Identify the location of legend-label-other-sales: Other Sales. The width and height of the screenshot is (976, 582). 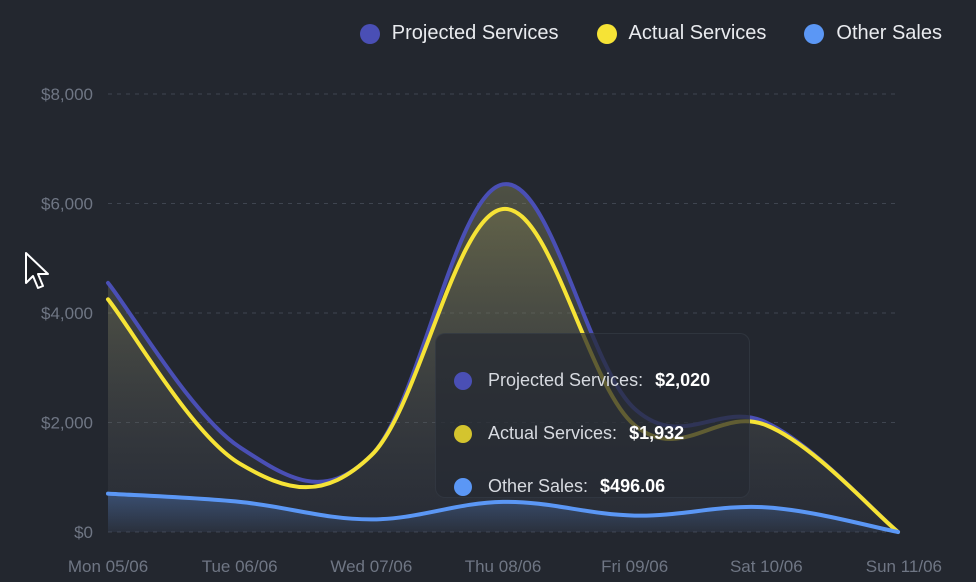
(889, 33).